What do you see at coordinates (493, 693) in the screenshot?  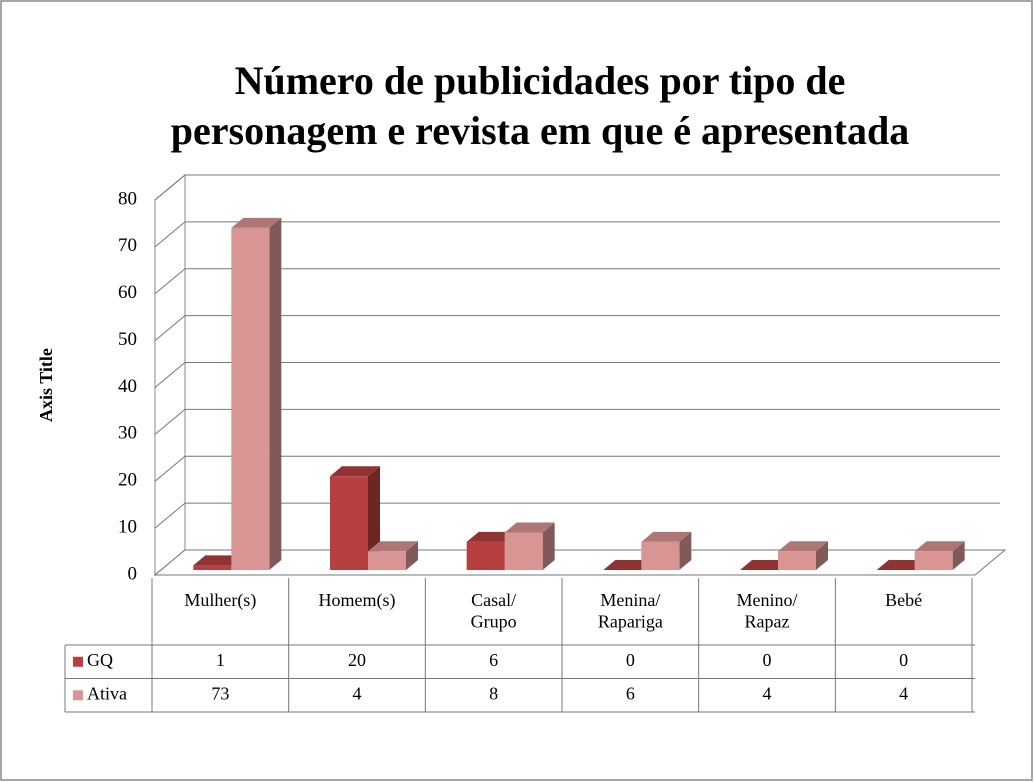 I see `table-value: 8` at bounding box center [493, 693].